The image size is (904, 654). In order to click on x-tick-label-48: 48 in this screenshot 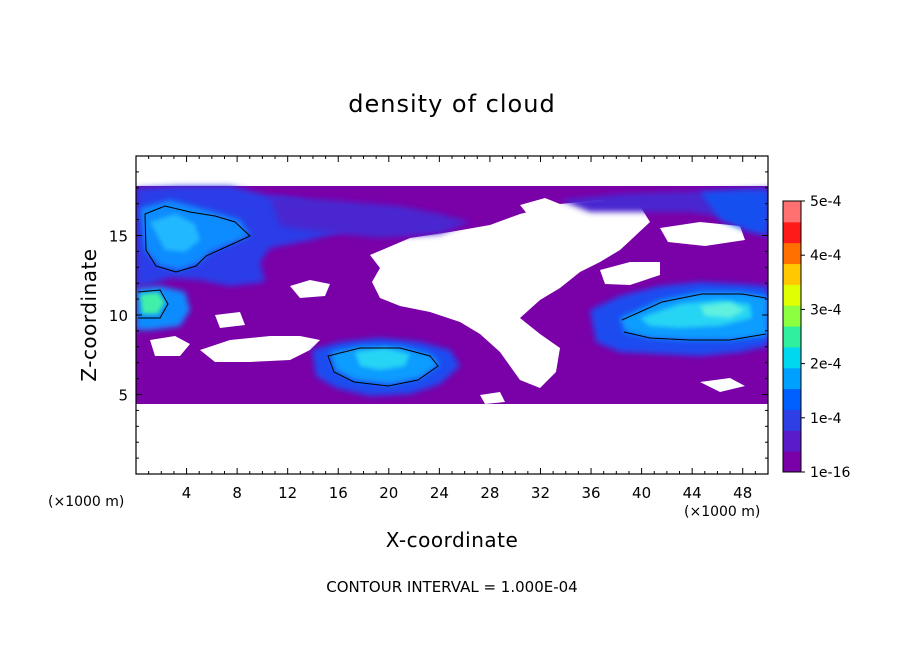, I will do `click(742, 493)`.